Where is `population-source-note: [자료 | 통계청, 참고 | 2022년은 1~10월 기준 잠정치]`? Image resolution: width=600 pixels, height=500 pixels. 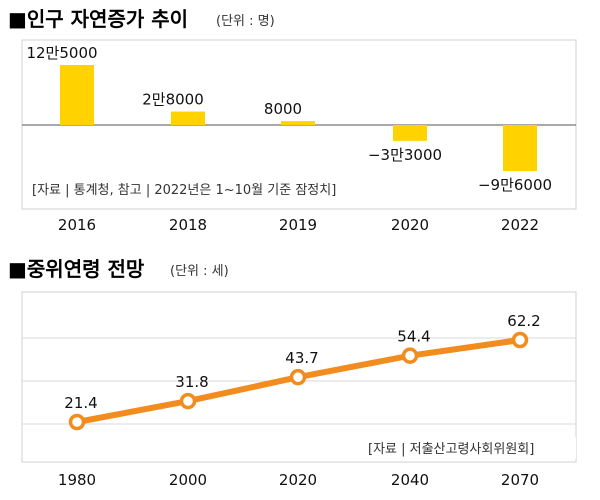
population-source-note: [자료 | 통계청, 참고 | 2022년은 1~10월 기준 잠정치] is located at coordinates (184, 190).